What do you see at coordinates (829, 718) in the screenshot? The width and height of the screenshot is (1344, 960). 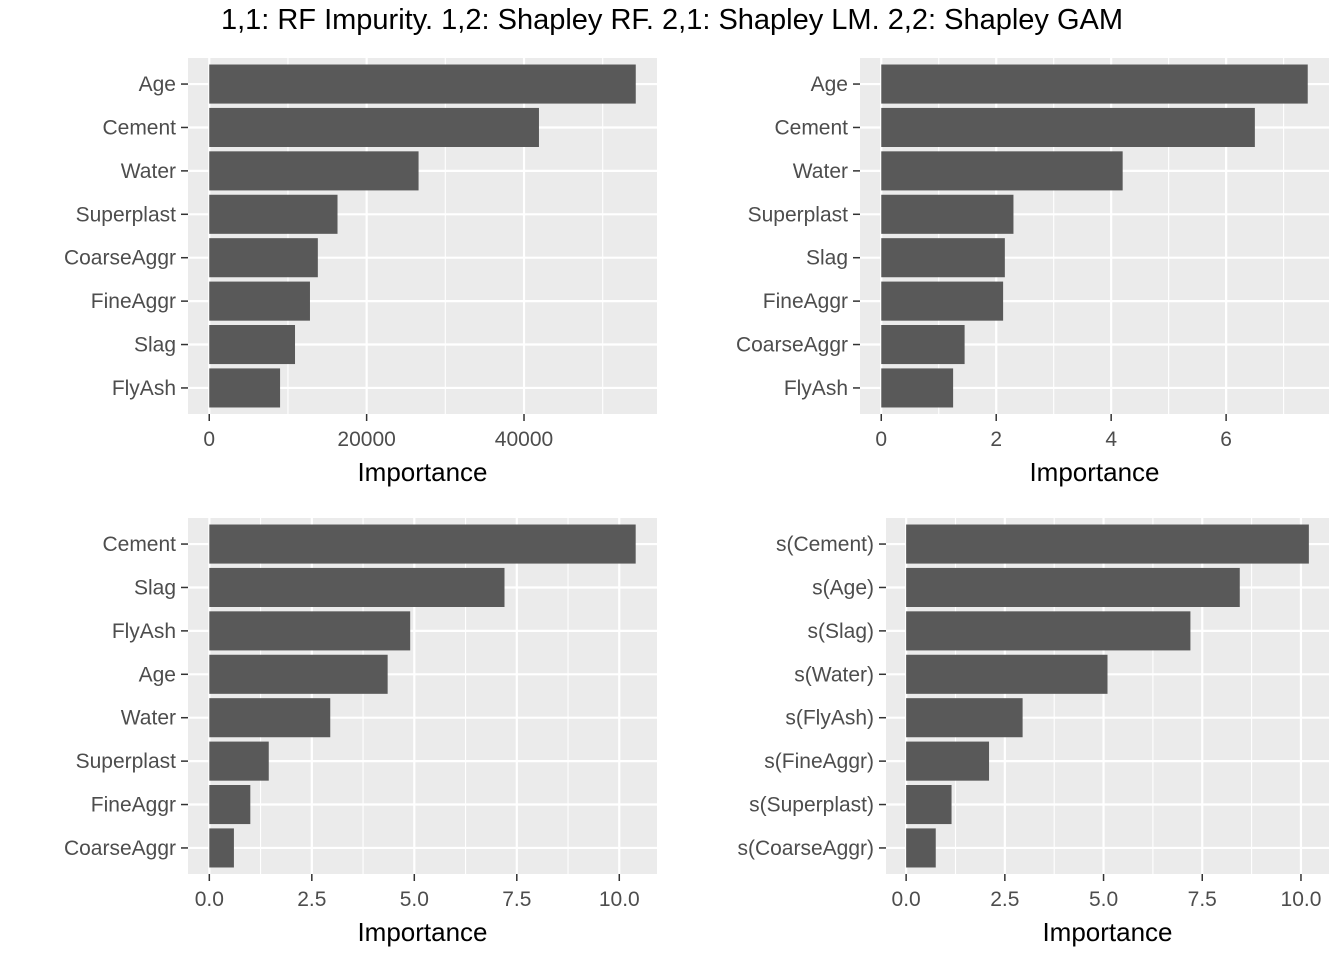 I see `y-tick-label: s(FlyAsh)` at bounding box center [829, 718].